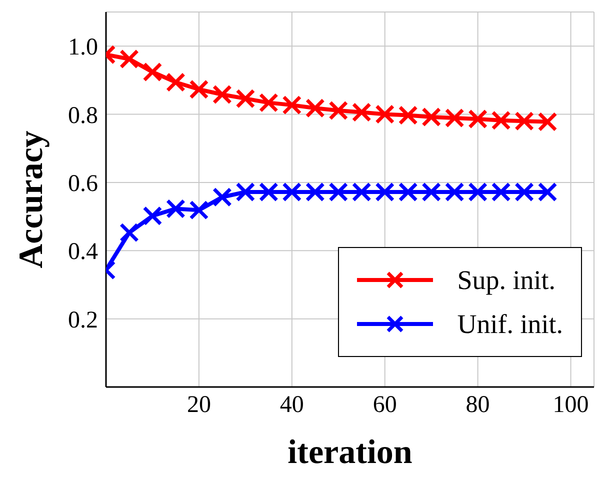 Image resolution: width=612 pixels, height=485 pixels. What do you see at coordinates (292, 405) in the screenshot?
I see `x-tick-label: 40` at bounding box center [292, 405].